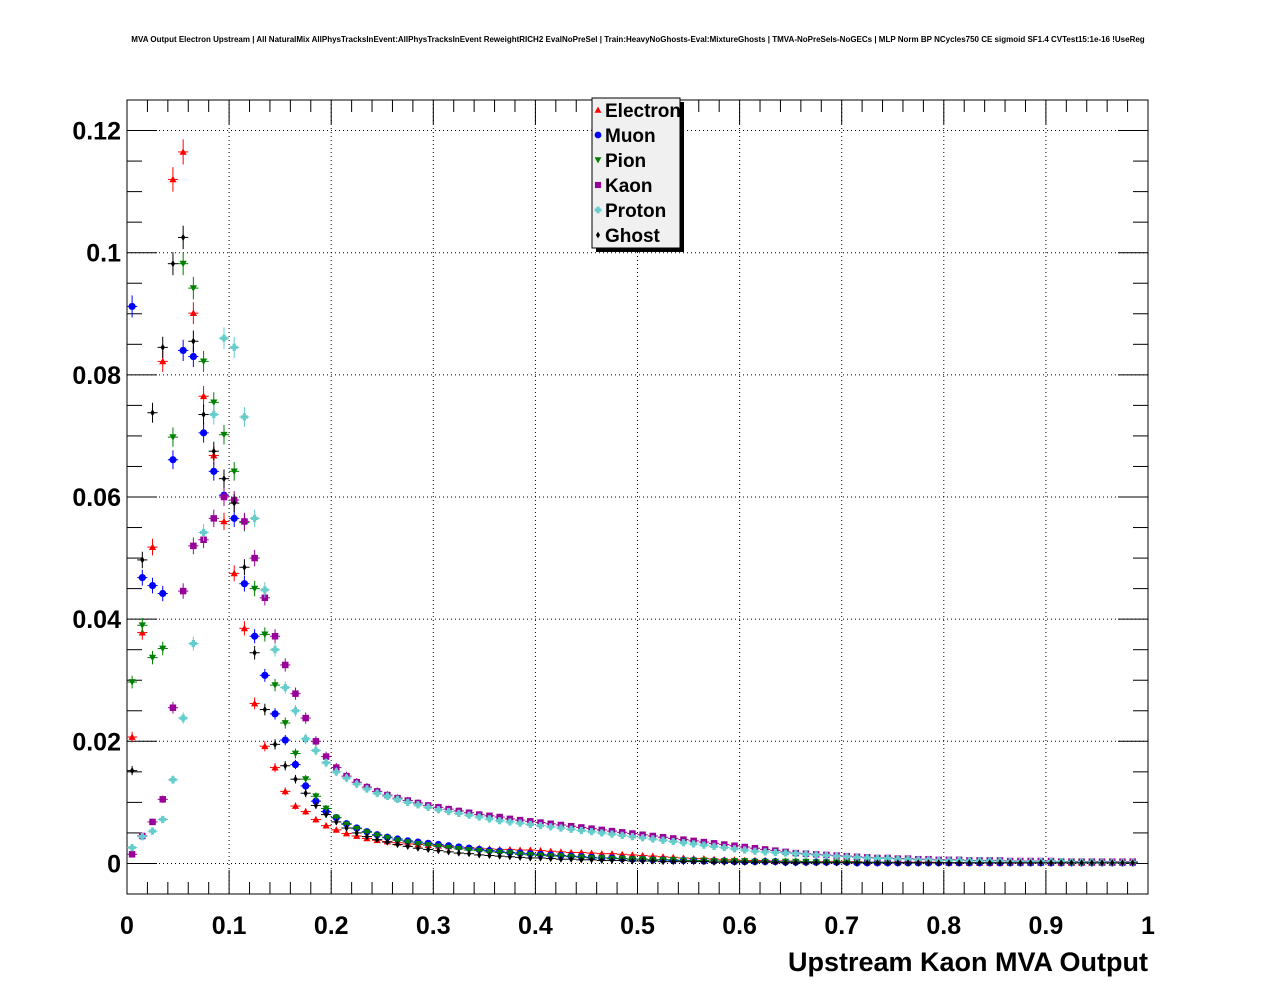 Image resolution: width=1276 pixels, height=996 pixels. I want to click on legend-label-pion: Pion, so click(625, 161).